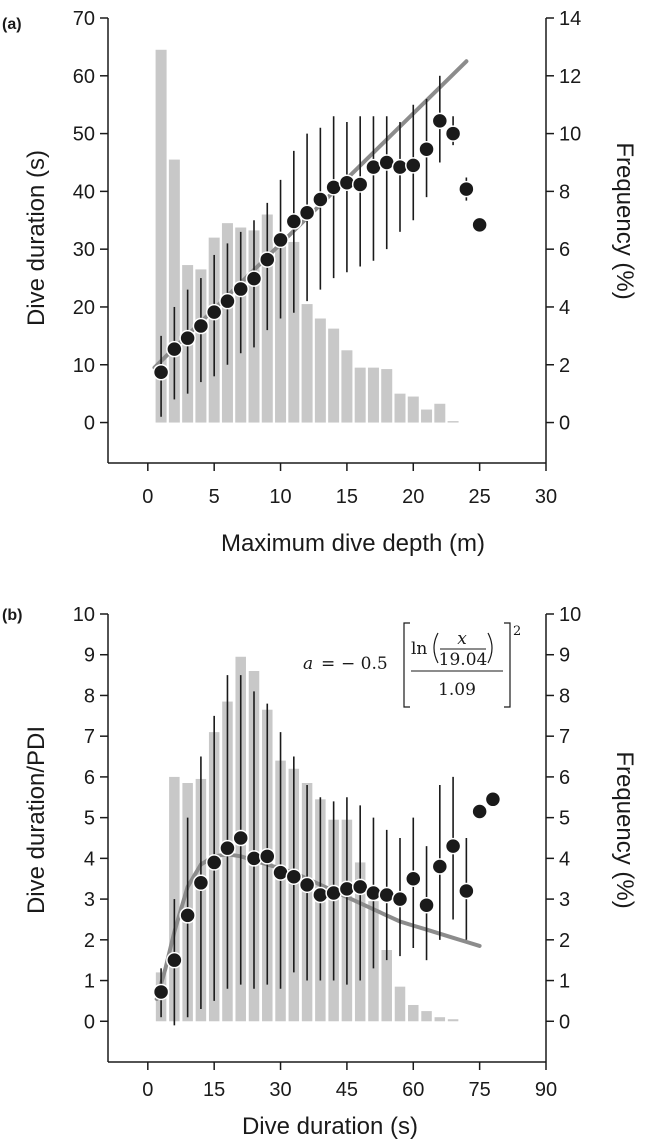 The image size is (645, 1144). I want to click on fit-equation: a = − 0.5 ln x 19.04 1.09 2, so click(412, 665).